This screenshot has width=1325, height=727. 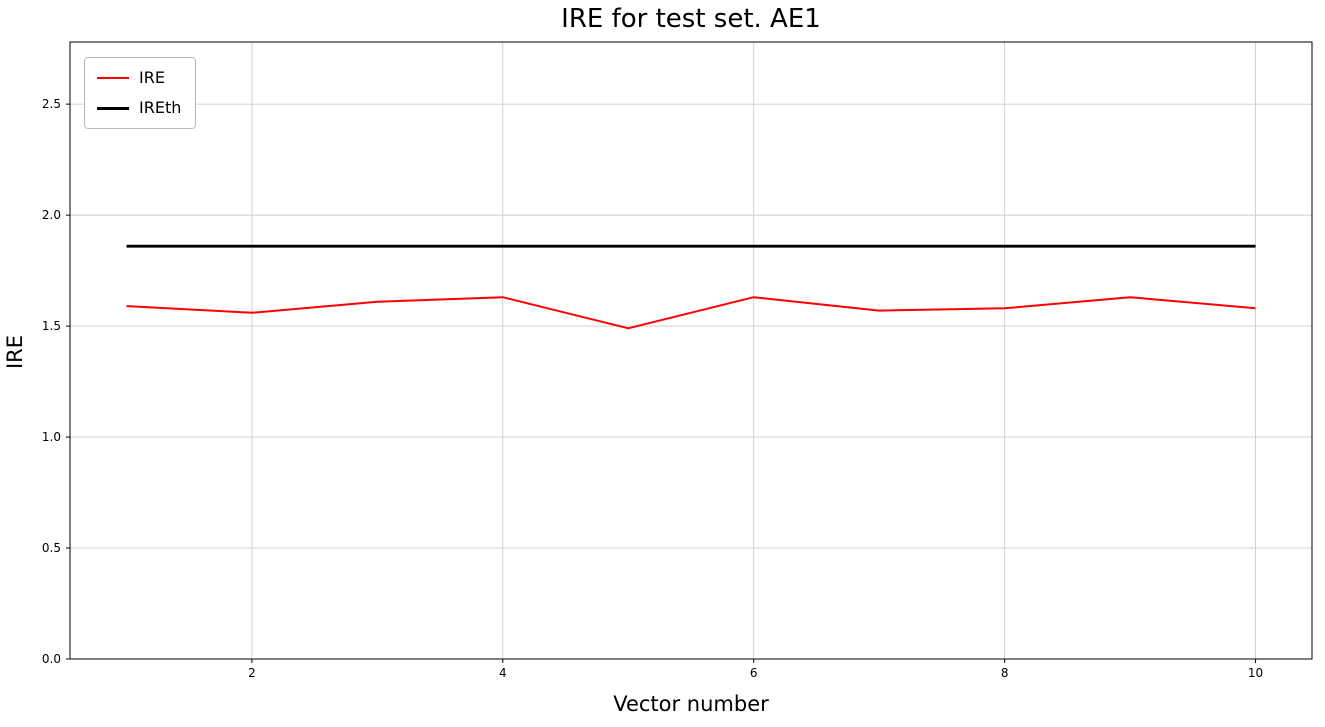 What do you see at coordinates (113, 108) in the screenshot?
I see `ireth-line-swatch` at bounding box center [113, 108].